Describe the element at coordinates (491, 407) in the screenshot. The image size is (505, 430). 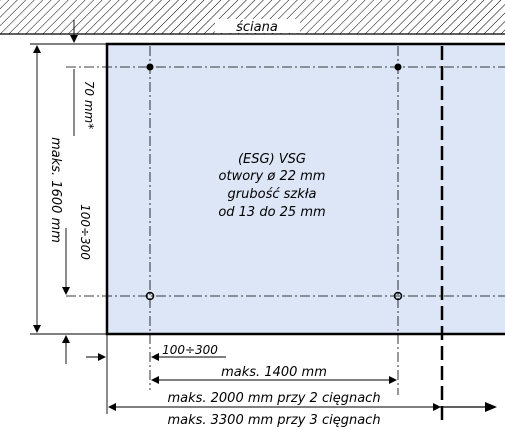
I see `right-arrowhead` at that location.